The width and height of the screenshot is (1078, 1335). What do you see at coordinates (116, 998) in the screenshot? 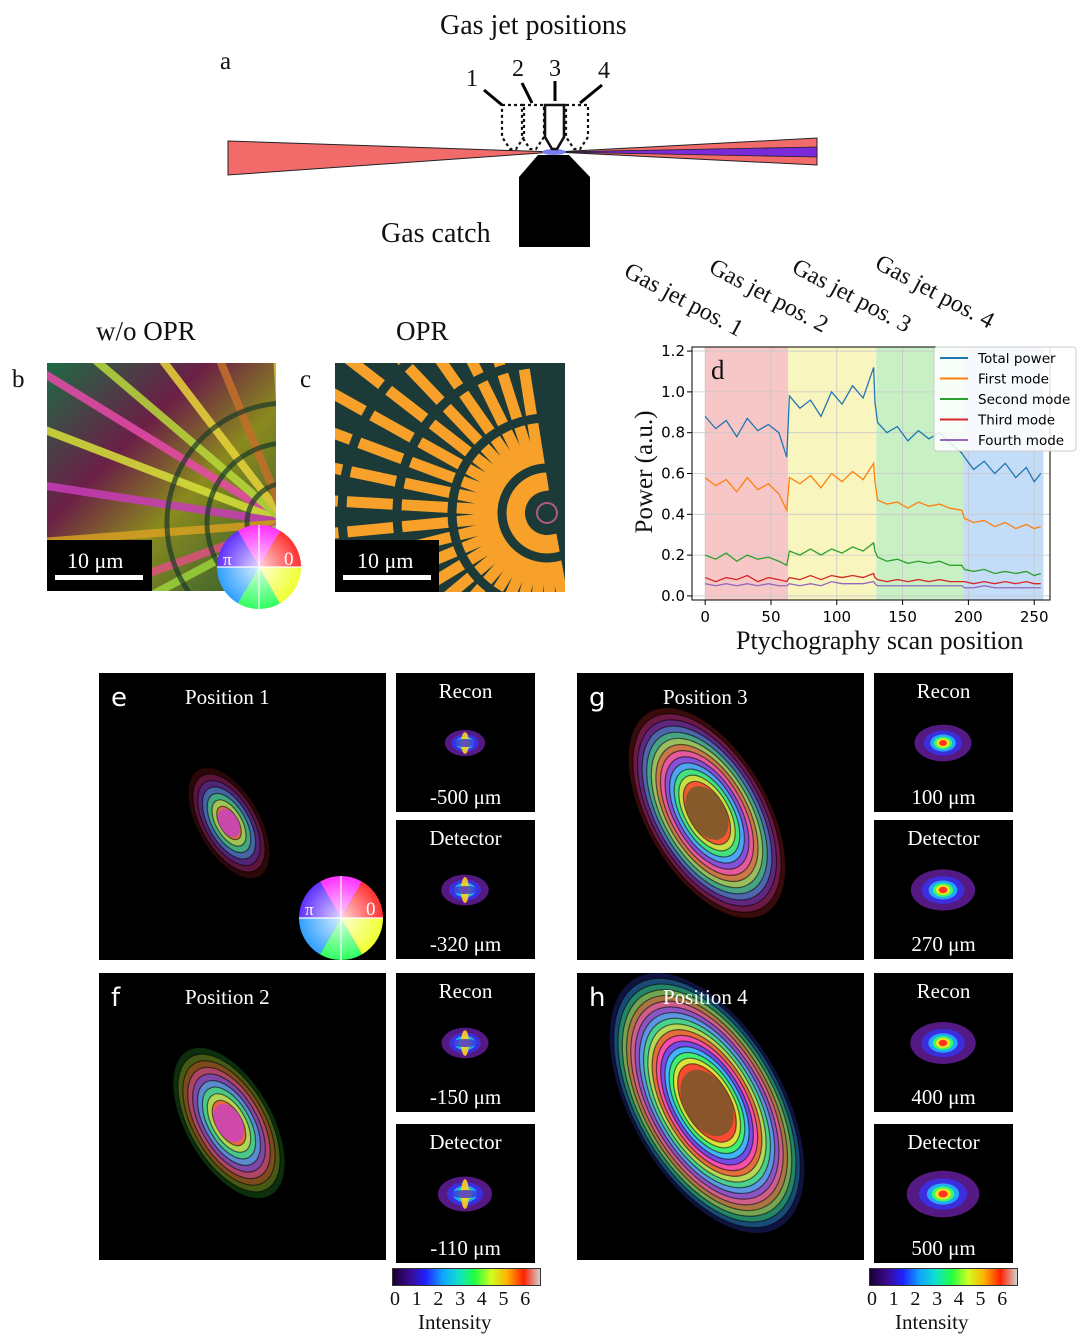
I see `panel-letter: f` at bounding box center [116, 998].